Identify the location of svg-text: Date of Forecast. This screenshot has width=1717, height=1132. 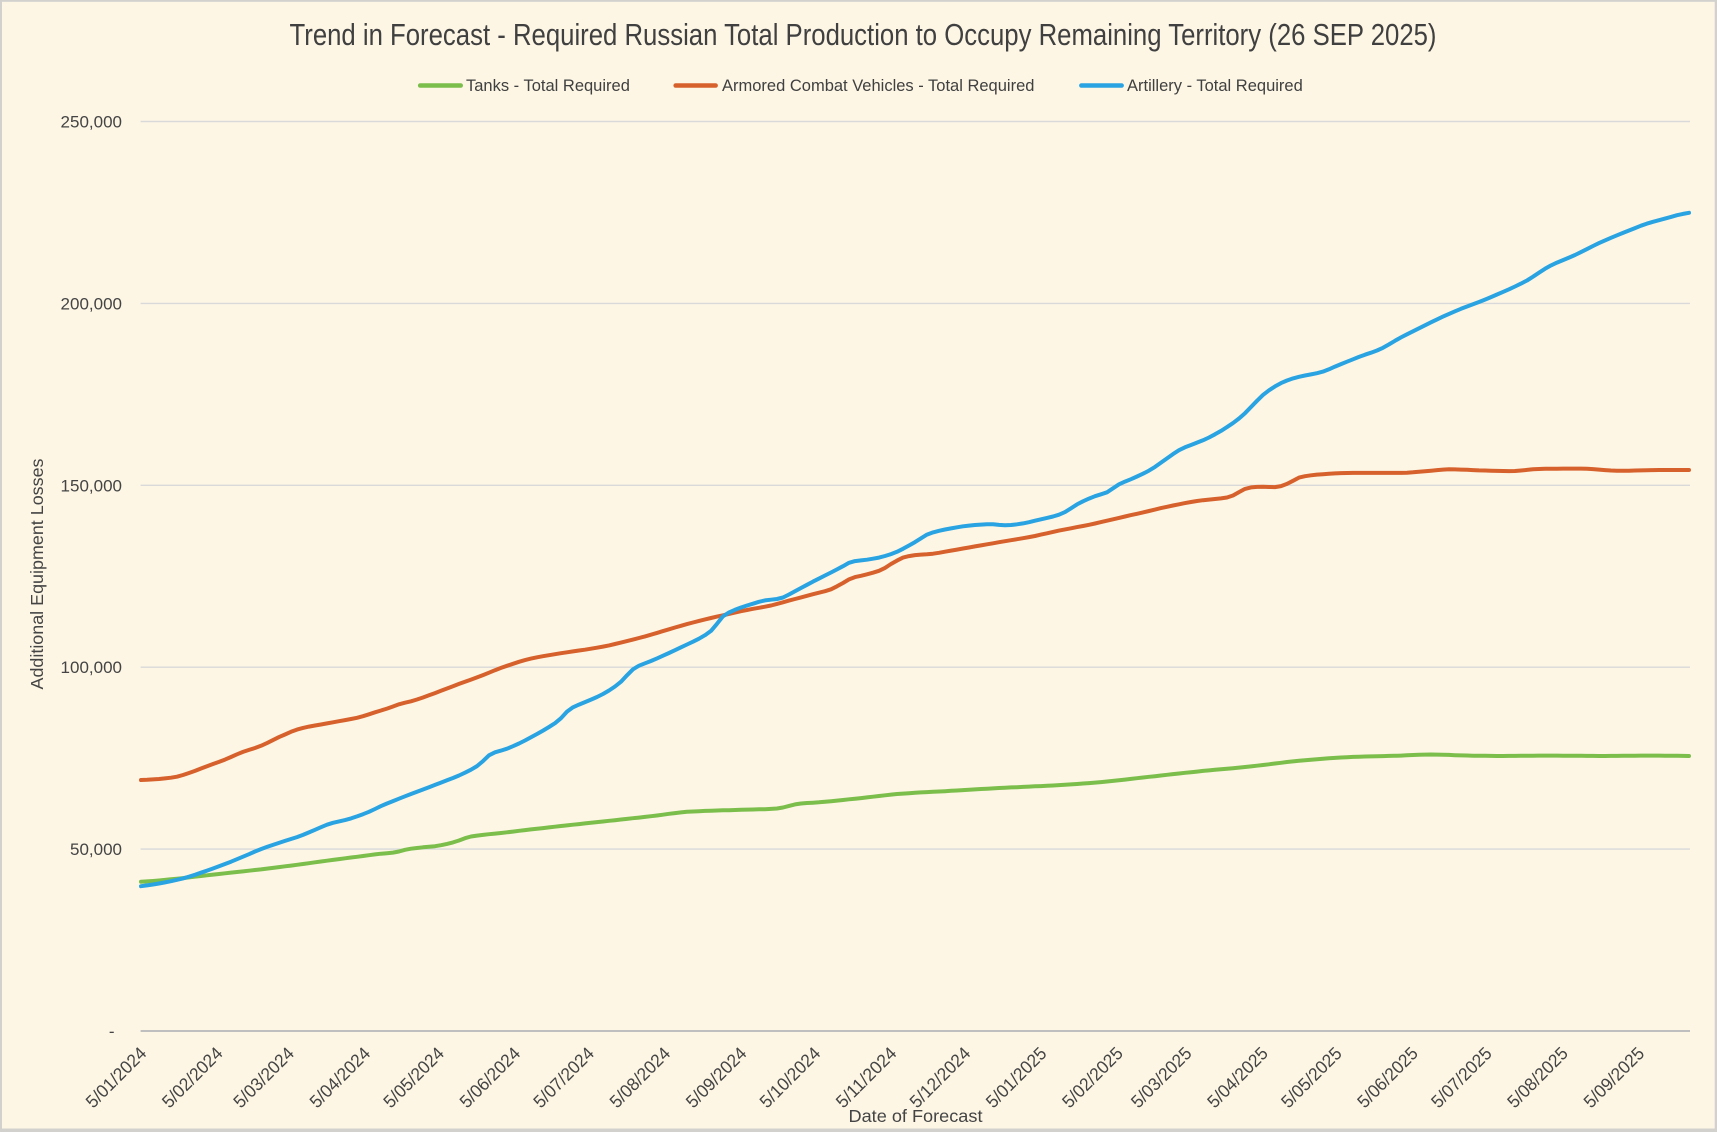
(916, 1116).